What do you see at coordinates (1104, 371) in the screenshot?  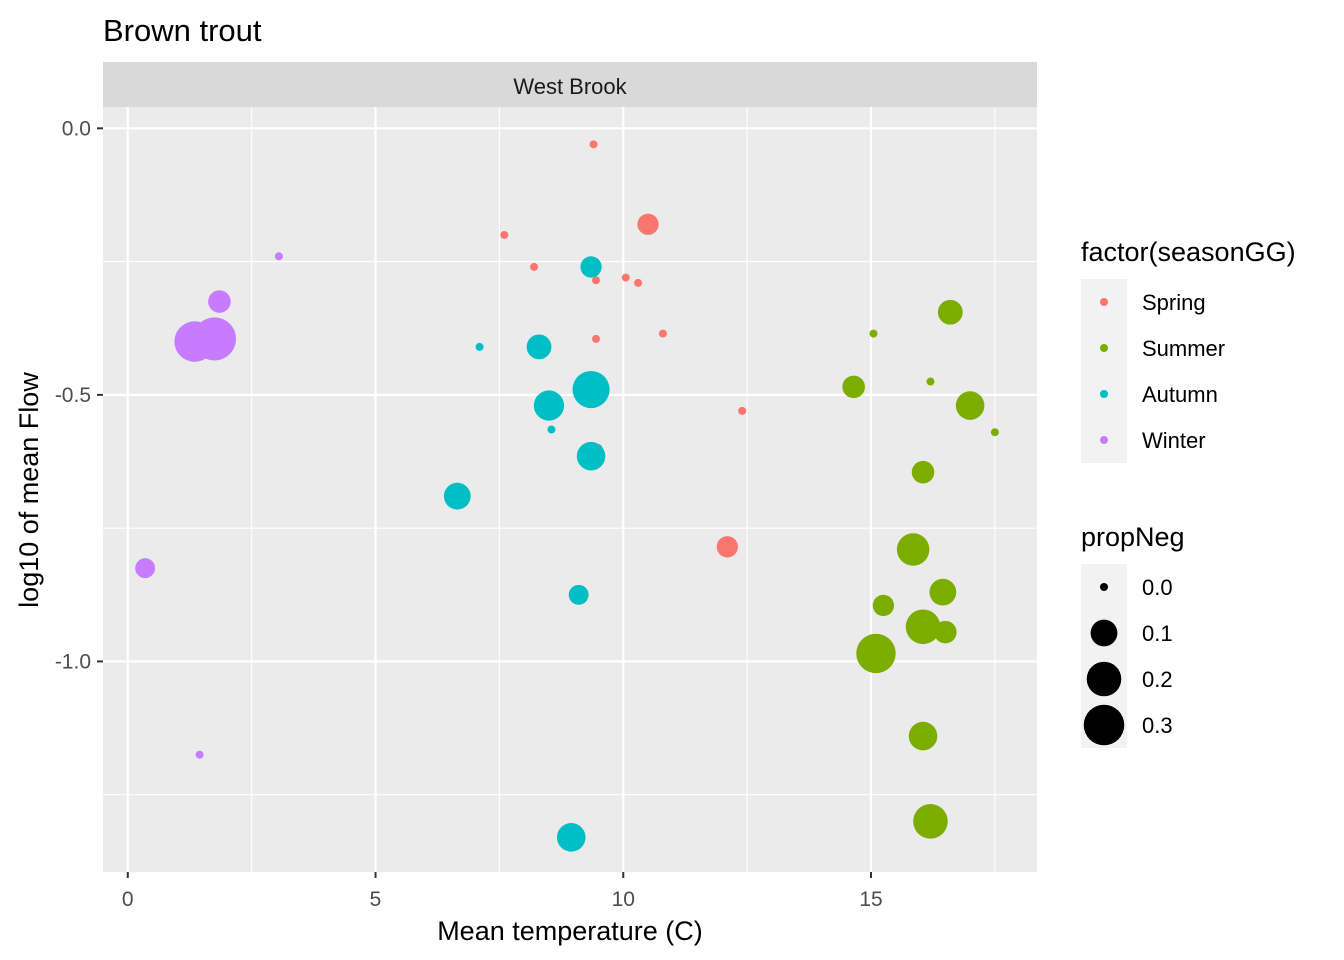 I see `color-legend-key-background` at bounding box center [1104, 371].